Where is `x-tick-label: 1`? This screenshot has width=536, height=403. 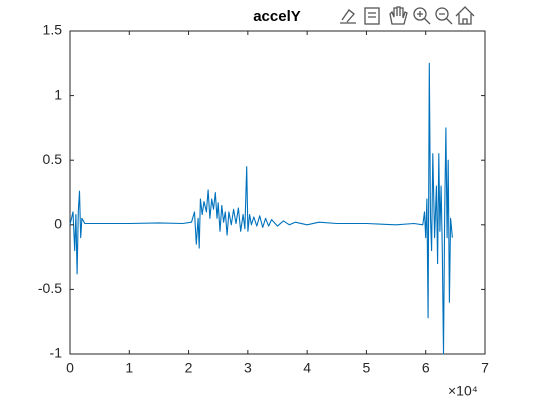
x-tick-label: 1 is located at coordinates (129, 368).